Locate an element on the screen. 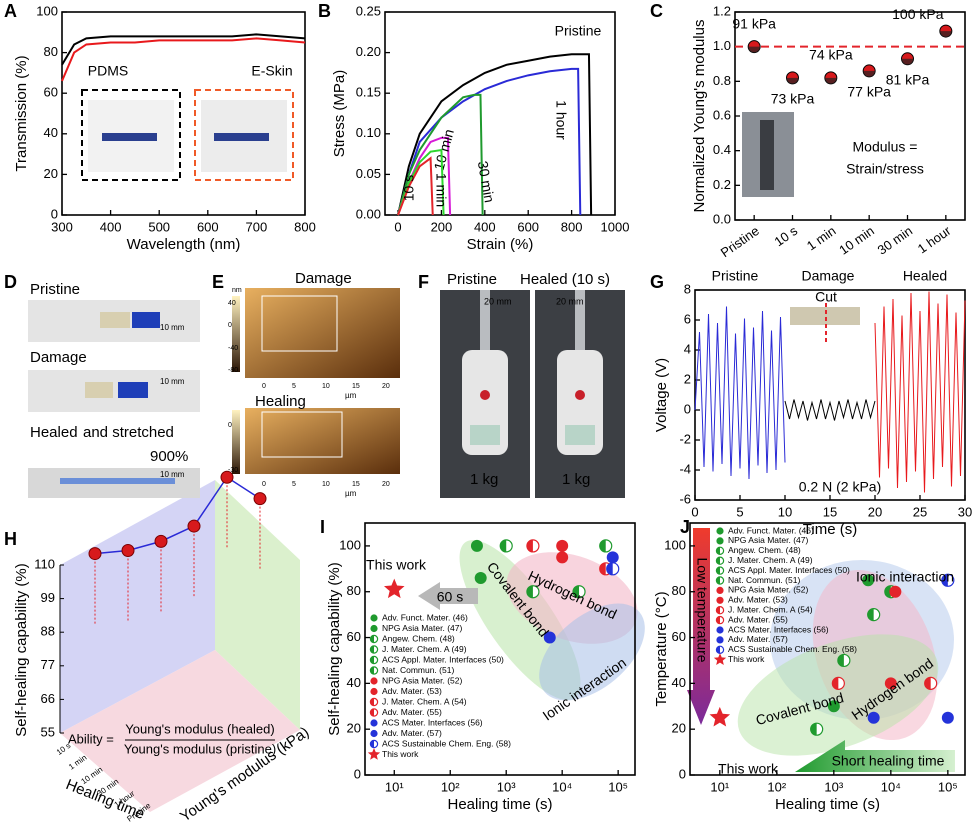 This screenshot has width=976, height=822. side-wall is located at coordinates (257, 605).